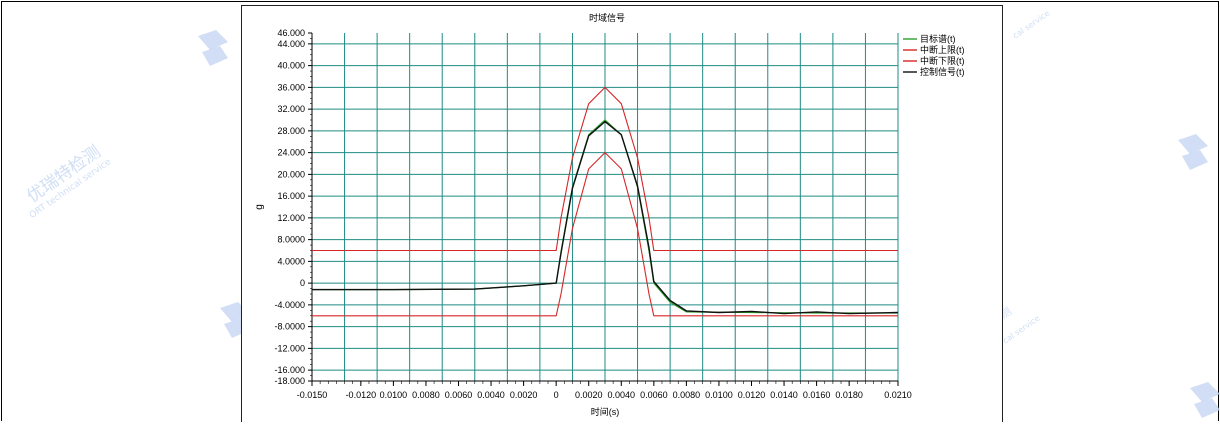 Image resolution: width=1220 pixels, height=426 pixels. What do you see at coordinates (938, 38) in the screenshot?
I see `legend-label: 目标谱(t)` at bounding box center [938, 38].